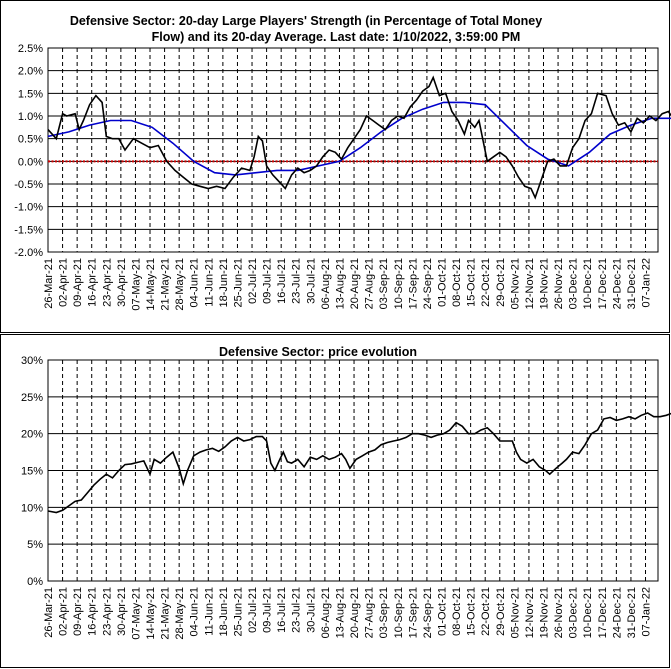  What do you see at coordinates (530, 283) in the screenshot?
I see `x-tick-label: 12-Nov-21` at bounding box center [530, 283].